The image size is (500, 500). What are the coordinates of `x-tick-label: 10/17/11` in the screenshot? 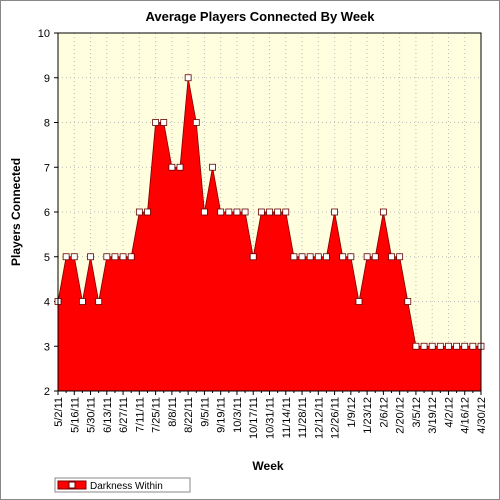 It's located at (254, 418).